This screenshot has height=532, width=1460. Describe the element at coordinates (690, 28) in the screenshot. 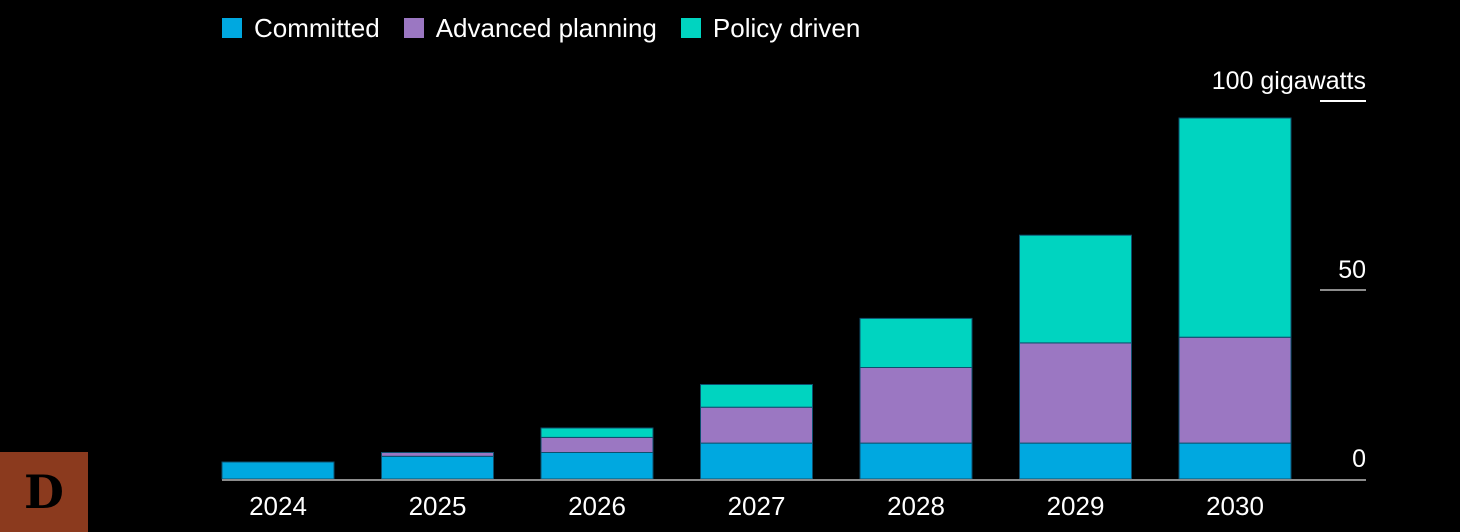

I see `legend-swatch-policy-driven` at that location.